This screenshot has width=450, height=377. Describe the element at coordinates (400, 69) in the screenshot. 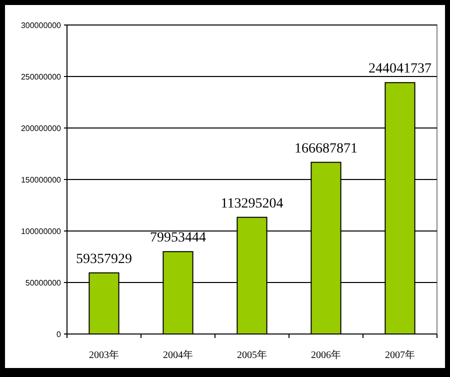

I see `data-label: 244041737` at that location.